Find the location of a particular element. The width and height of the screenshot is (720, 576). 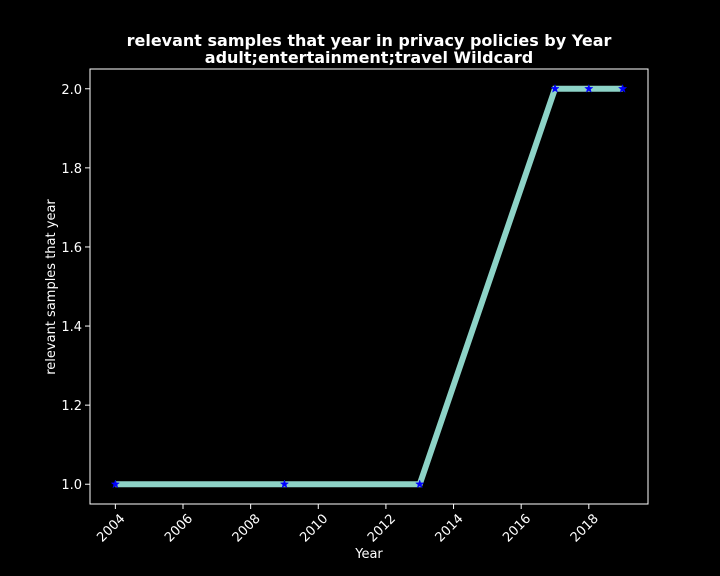

y-axis-label: relevant samples that year is located at coordinates (51, 287).